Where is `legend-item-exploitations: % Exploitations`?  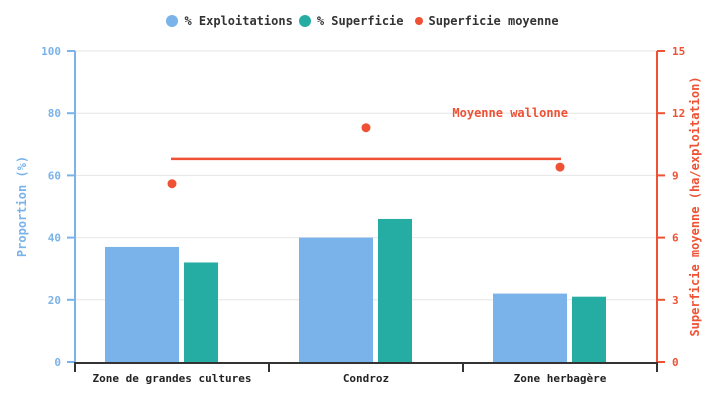
legend-item-exploitations: % Exploitations is located at coordinates (229, 21).